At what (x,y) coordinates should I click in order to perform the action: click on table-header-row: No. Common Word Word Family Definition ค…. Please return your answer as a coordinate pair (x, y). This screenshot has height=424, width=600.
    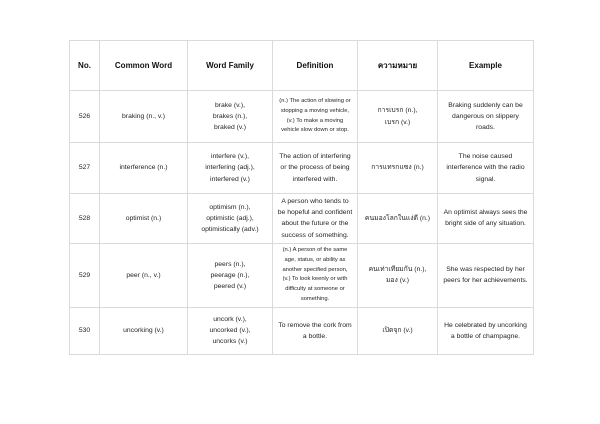
    Looking at the image, I should click on (301, 65).